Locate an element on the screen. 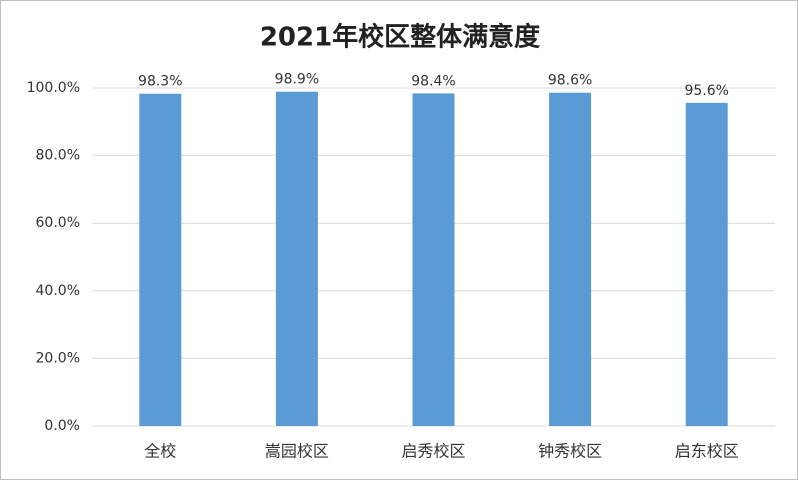 The image size is (798, 480). value-label: 98.9% is located at coordinates (297, 80).